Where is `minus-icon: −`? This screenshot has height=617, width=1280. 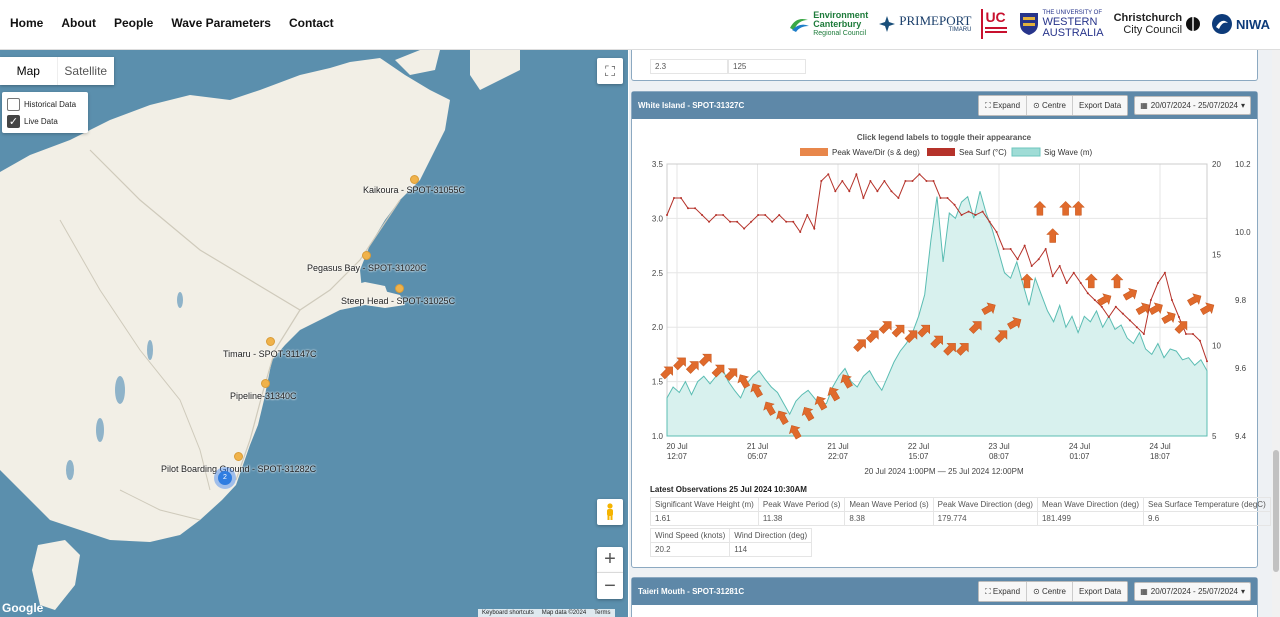
minus-icon: − is located at coordinates (610, 585).